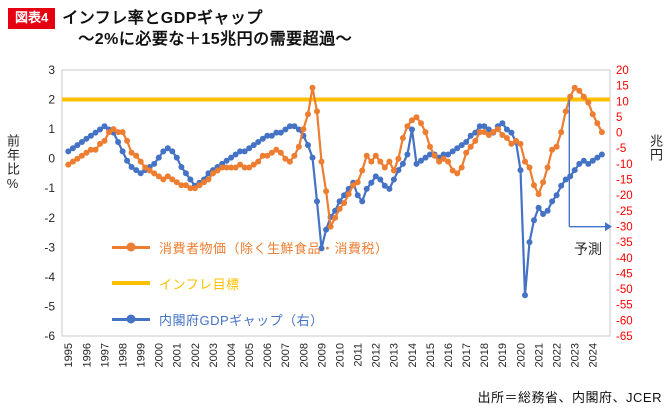 This screenshot has height=410, width=670. What do you see at coordinates (142, 355) in the screenshot?
I see `svg-text: 1999` at bounding box center [142, 355].